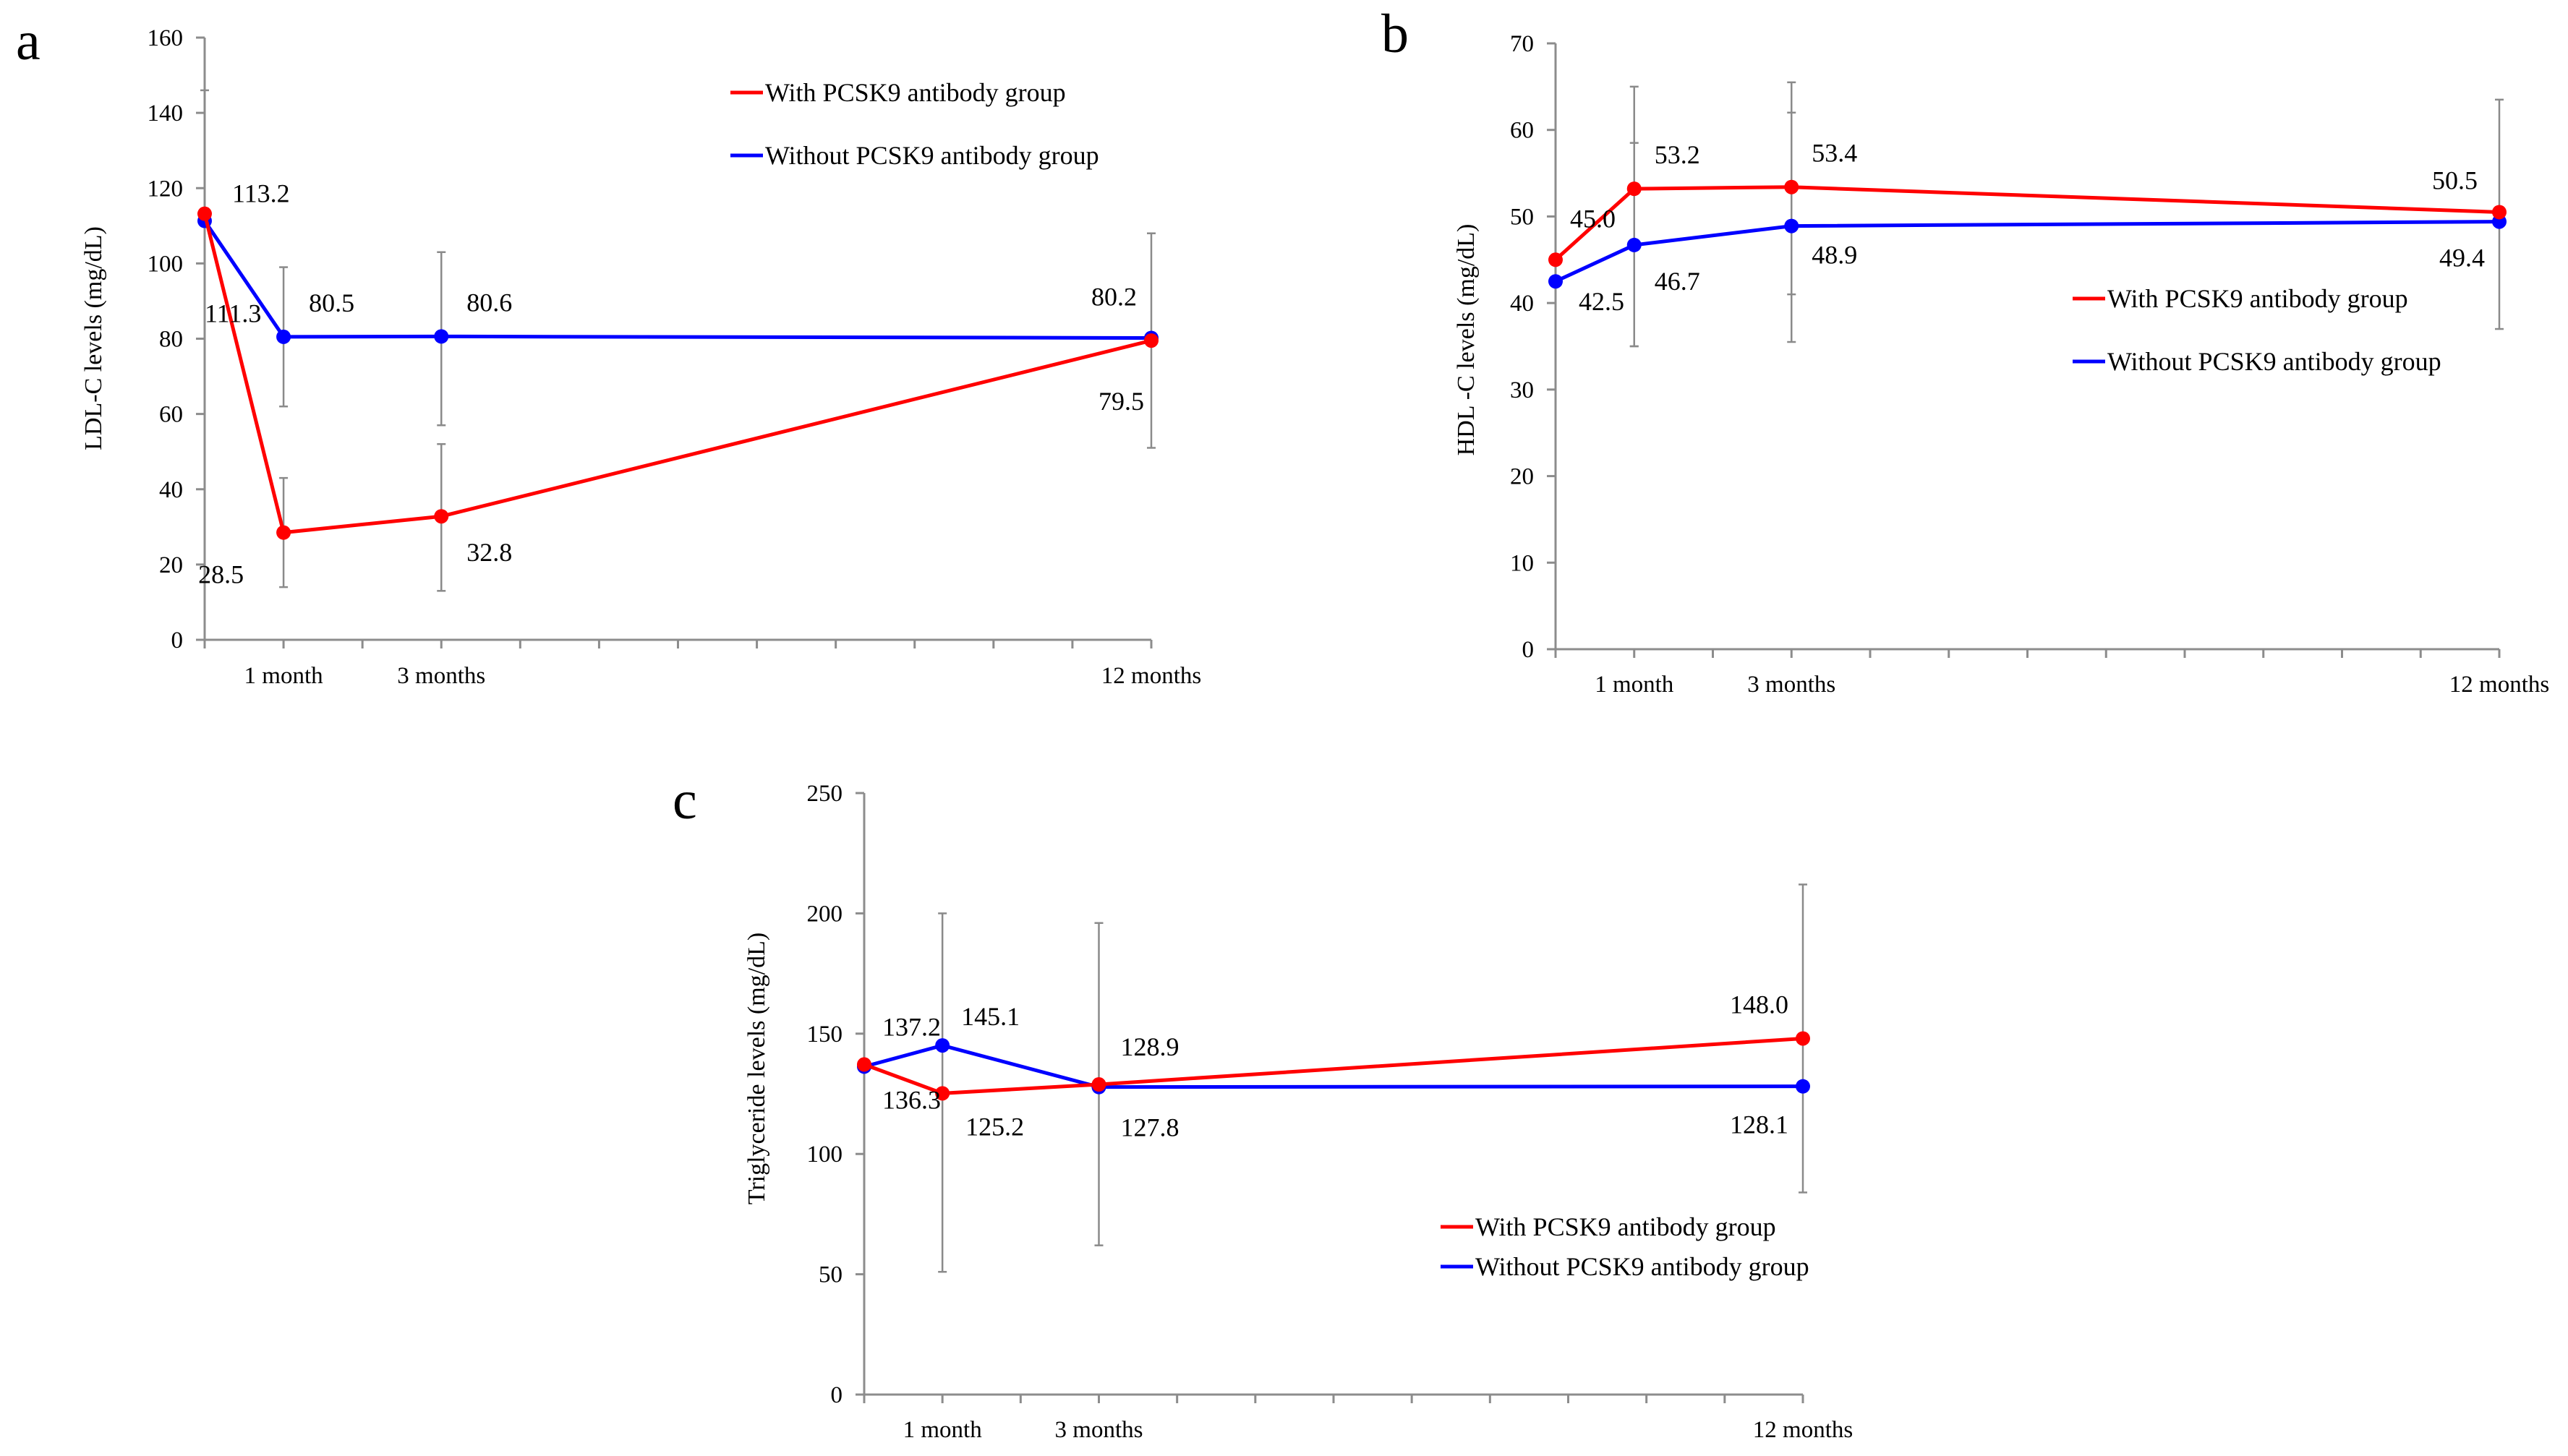 This screenshot has width=2568, height=1456. I want to click on data-label: 79.5, so click(1121, 401).